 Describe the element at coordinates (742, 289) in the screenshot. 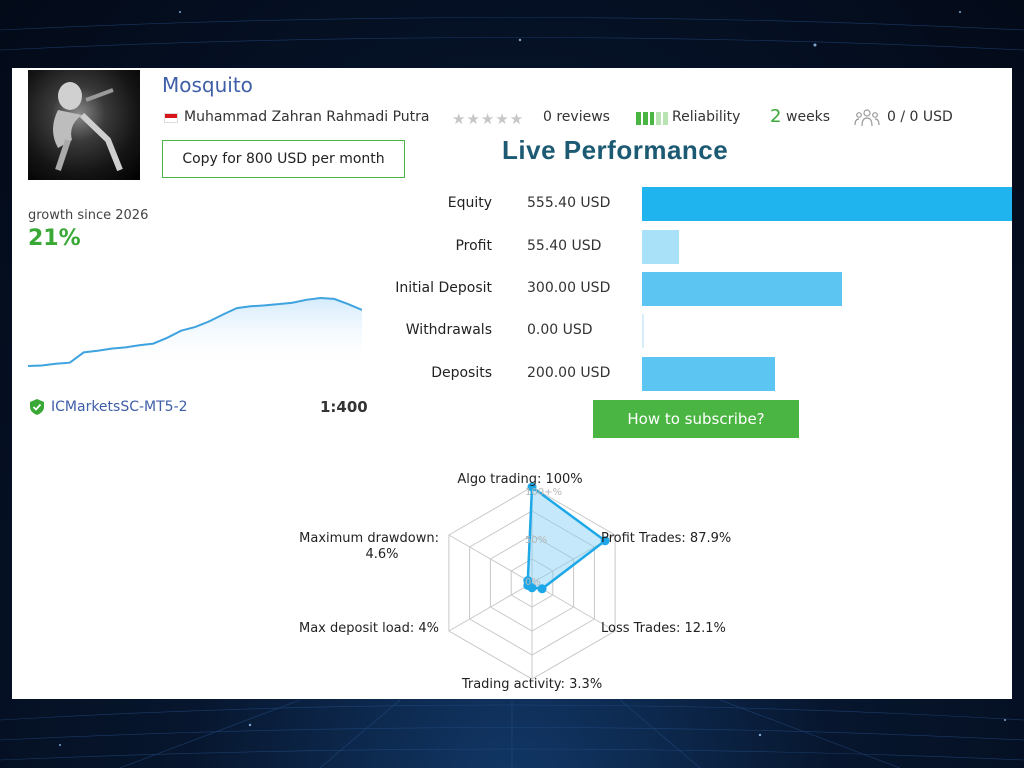

I see `initial-deposit-bar` at that location.